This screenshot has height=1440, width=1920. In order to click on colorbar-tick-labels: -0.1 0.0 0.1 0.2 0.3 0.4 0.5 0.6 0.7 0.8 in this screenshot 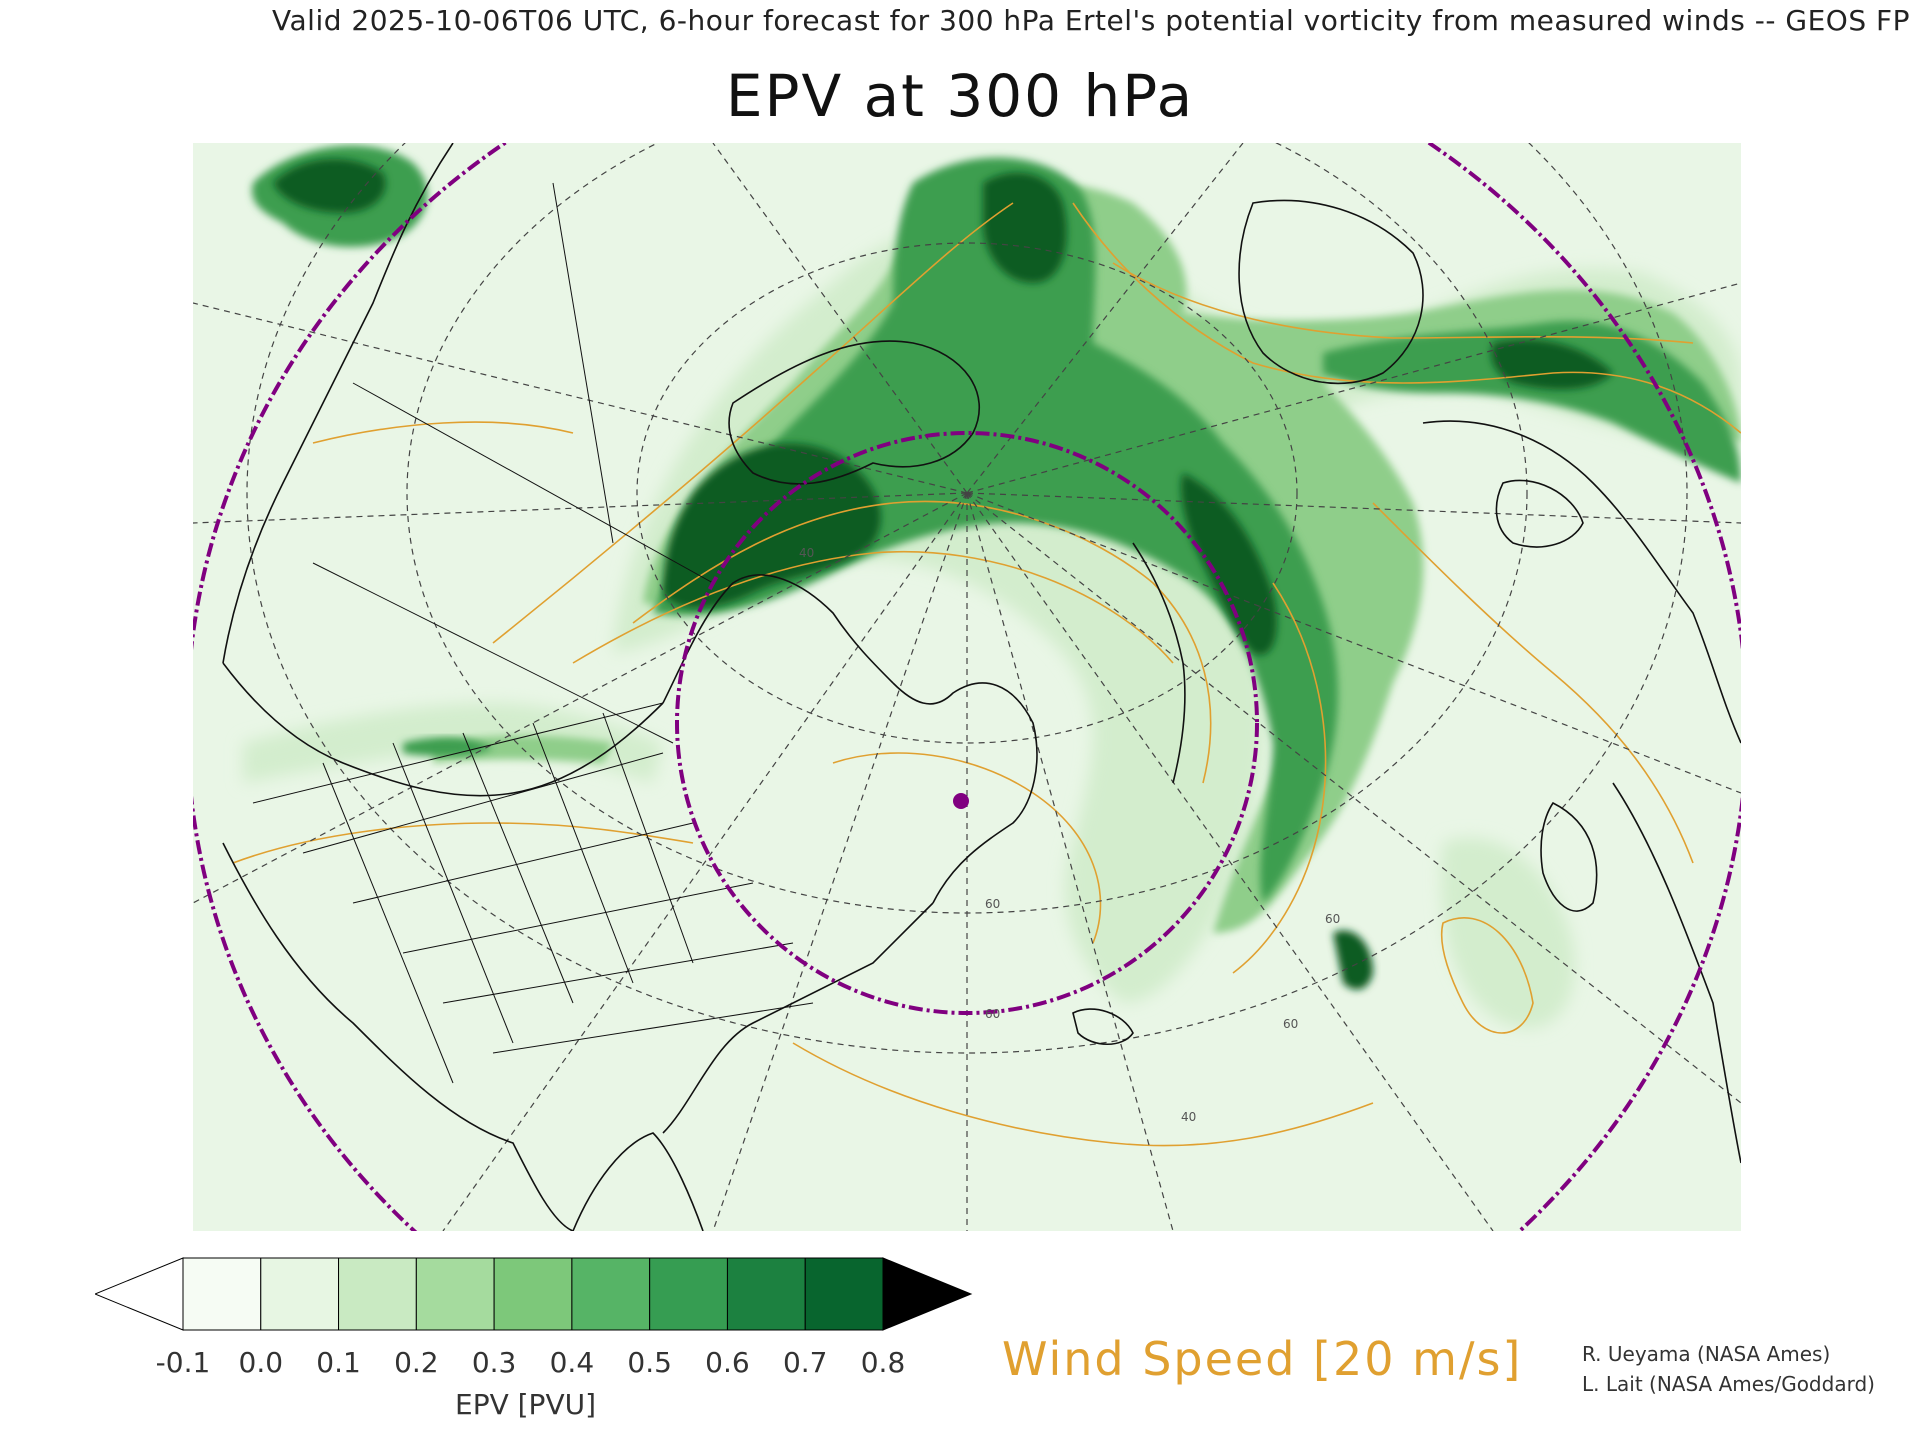, I will do `click(535, 1366)`.